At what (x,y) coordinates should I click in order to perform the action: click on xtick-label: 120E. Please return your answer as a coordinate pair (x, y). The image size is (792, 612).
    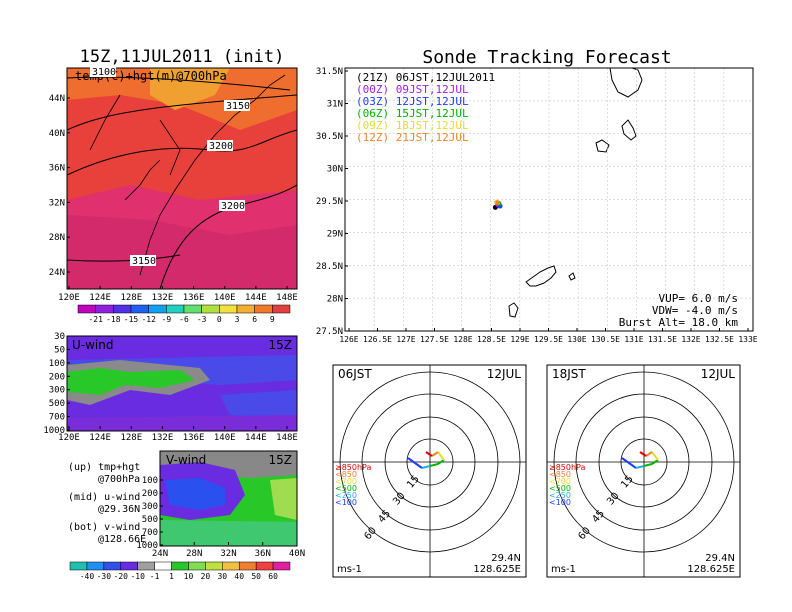
    Looking at the image, I should click on (69, 438).